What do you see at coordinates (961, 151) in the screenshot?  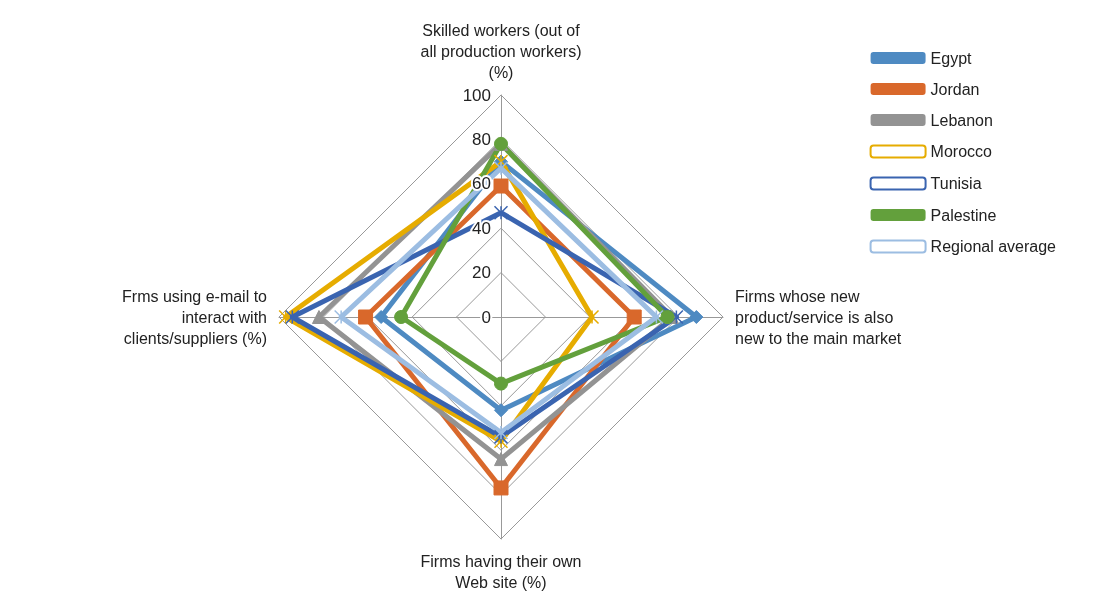 I see `legend-label: Morocco` at bounding box center [961, 151].